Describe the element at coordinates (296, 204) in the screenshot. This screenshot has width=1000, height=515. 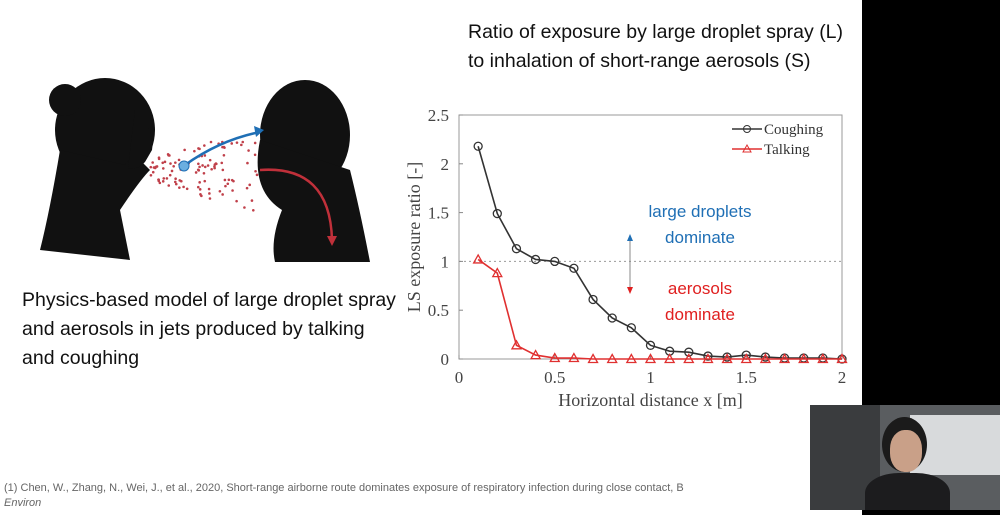
I see `aerosol-arrow` at that location.